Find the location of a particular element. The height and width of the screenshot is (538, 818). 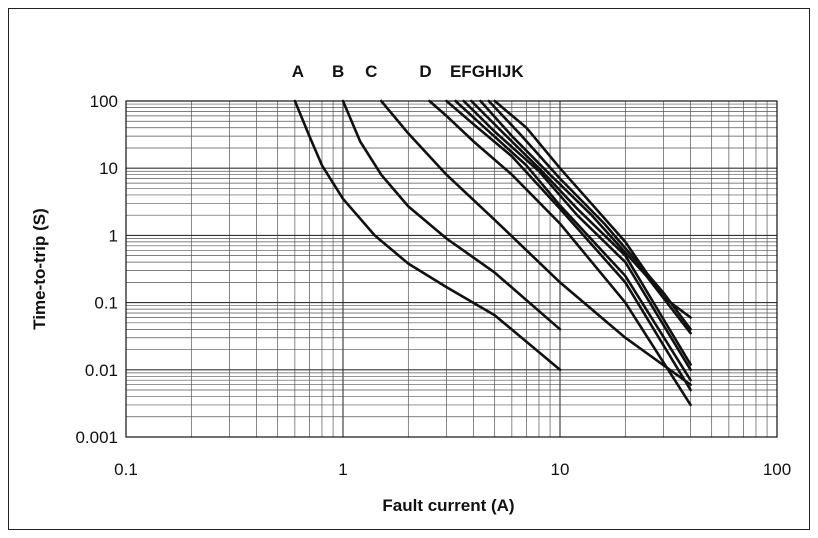

y-tick-label: 0.01 is located at coordinates (101, 370).